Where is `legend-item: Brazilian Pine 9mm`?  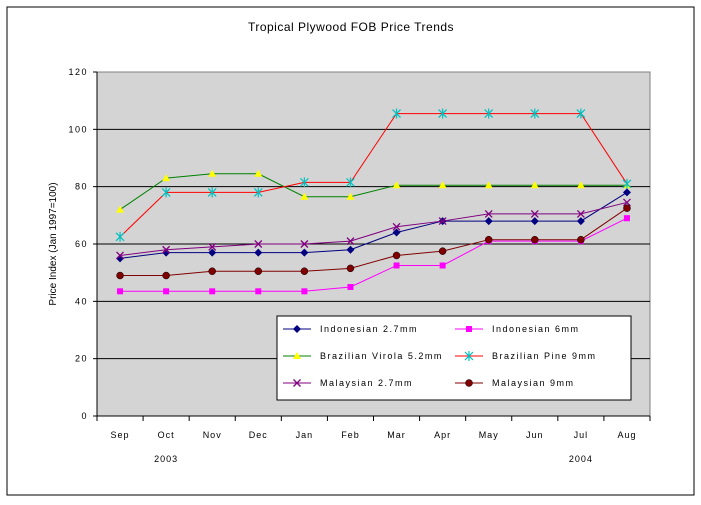
legend-item: Brazilian Pine 9mm is located at coordinates (526, 356).